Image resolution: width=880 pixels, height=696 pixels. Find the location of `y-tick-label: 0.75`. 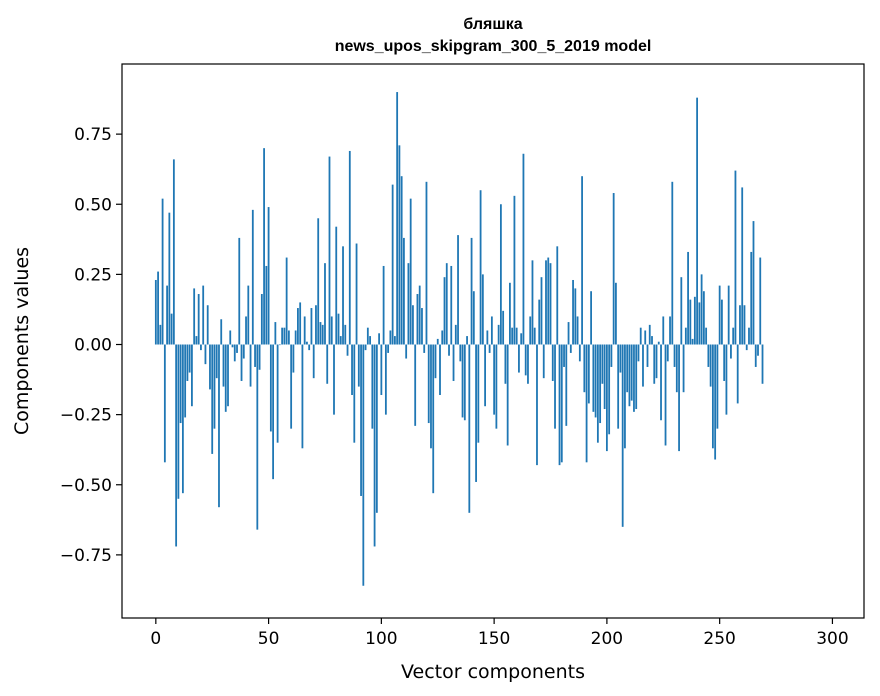

y-tick-label: 0.75 is located at coordinates (93, 135).